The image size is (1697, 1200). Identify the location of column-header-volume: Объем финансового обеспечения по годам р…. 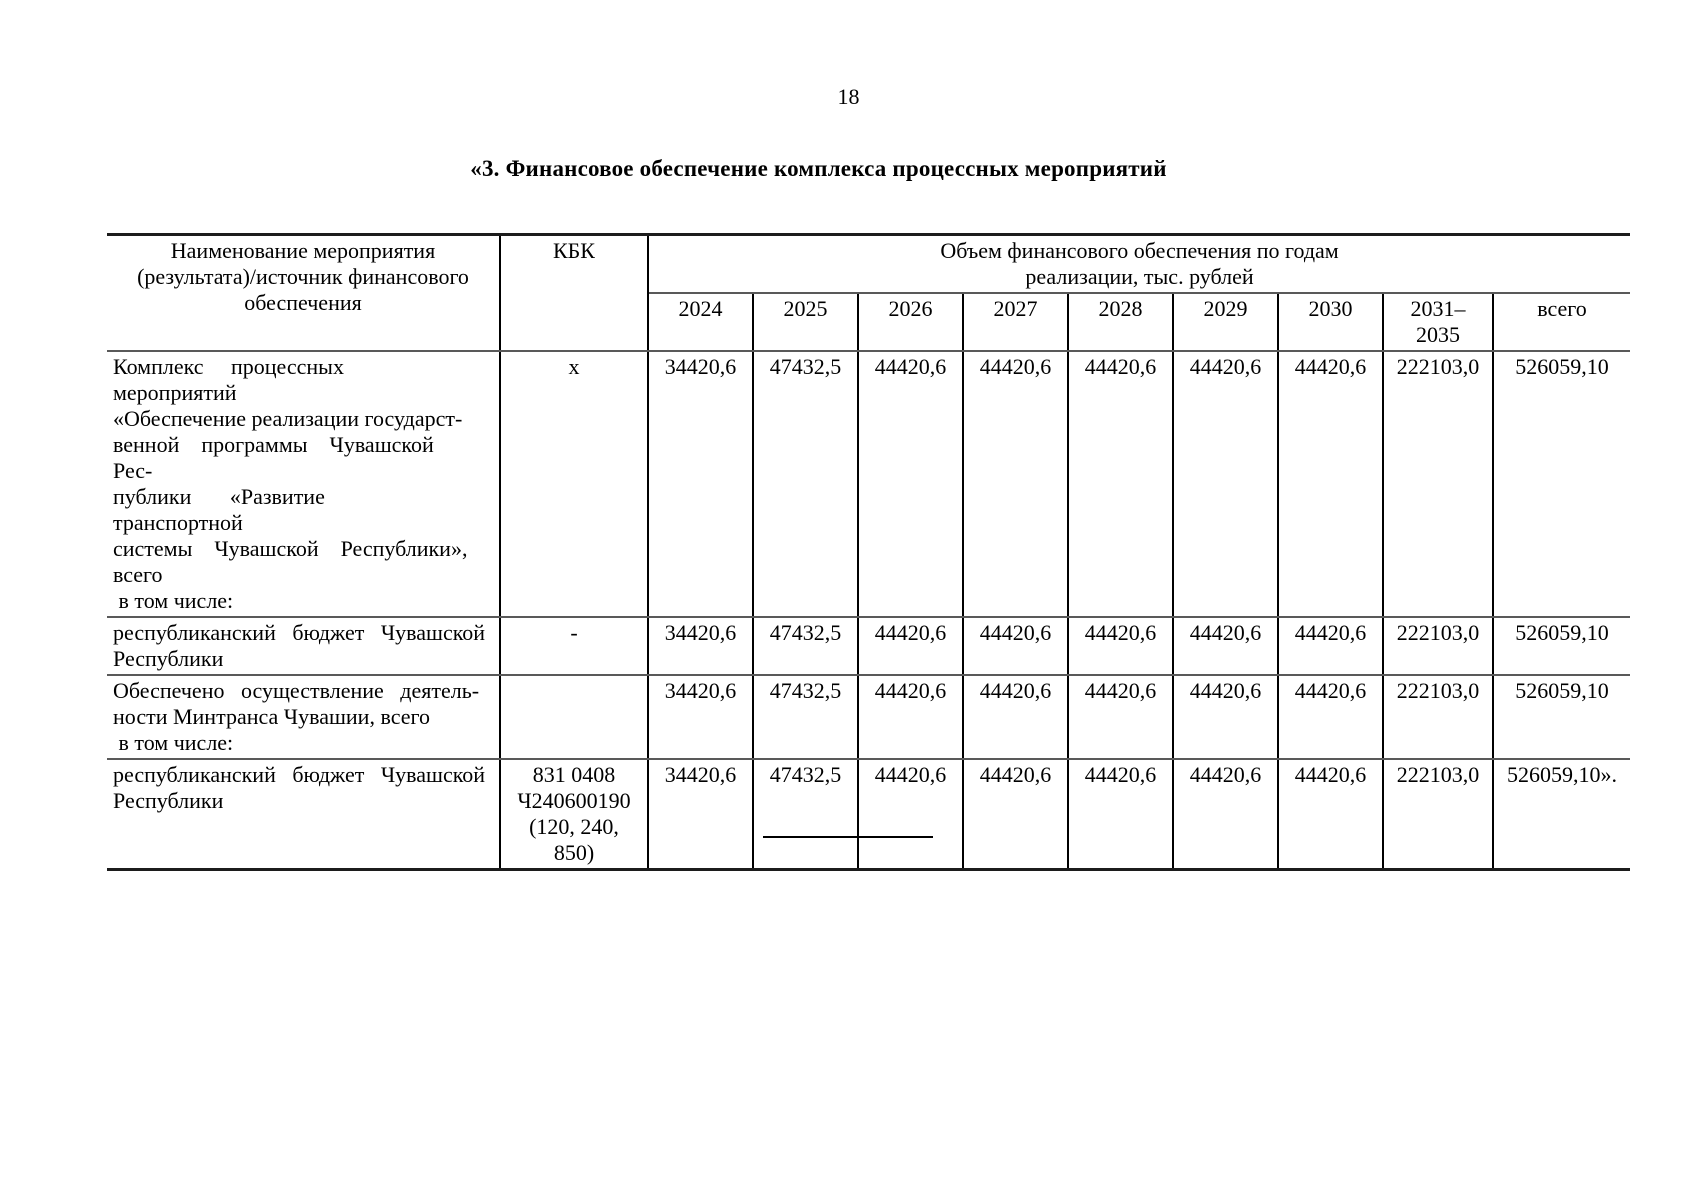
(1138, 263).